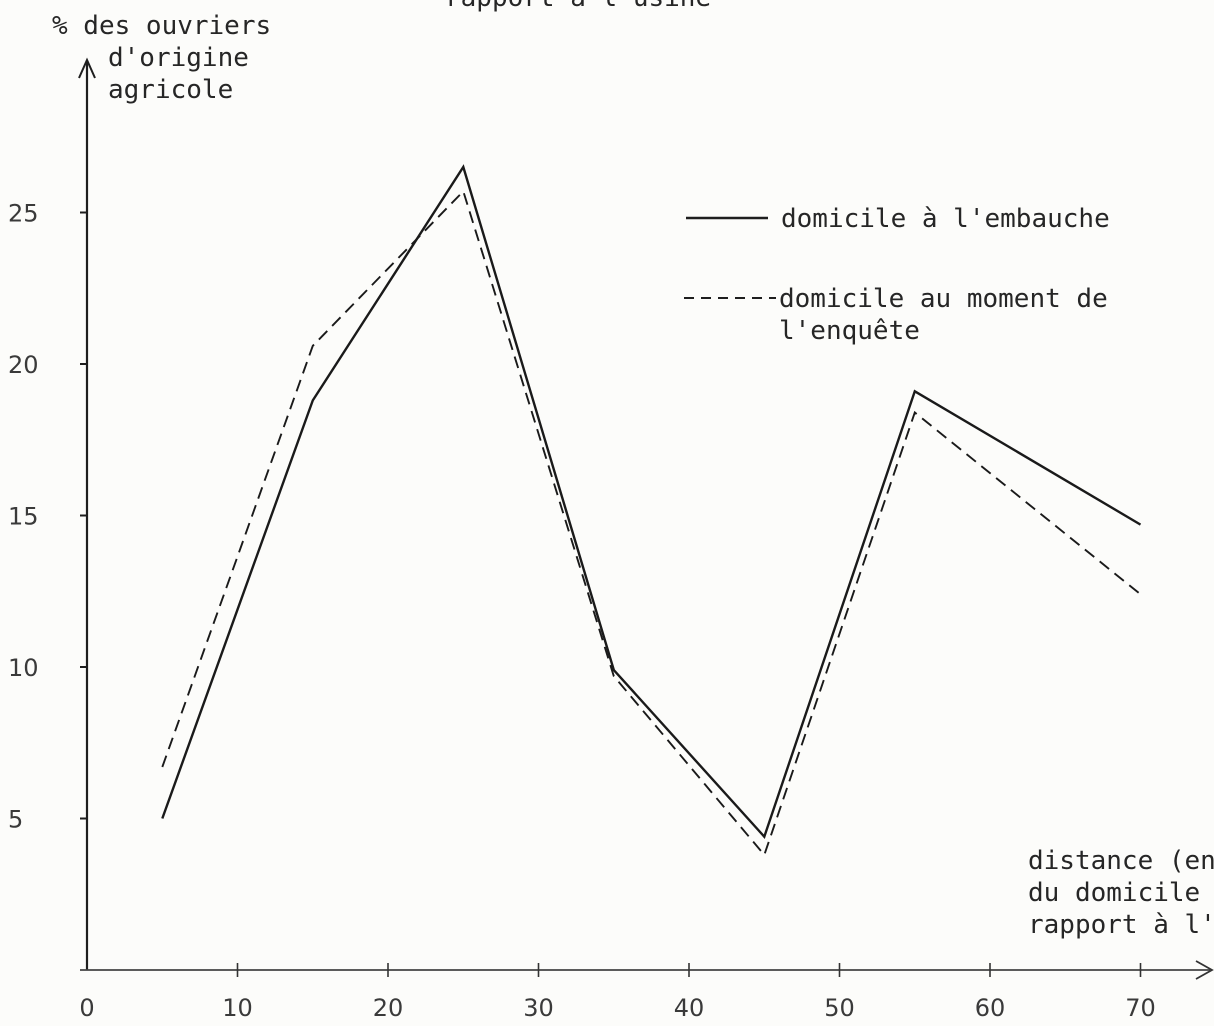  What do you see at coordinates (15, 820) in the screenshot?
I see `y-tick-label-5: 5` at bounding box center [15, 820].